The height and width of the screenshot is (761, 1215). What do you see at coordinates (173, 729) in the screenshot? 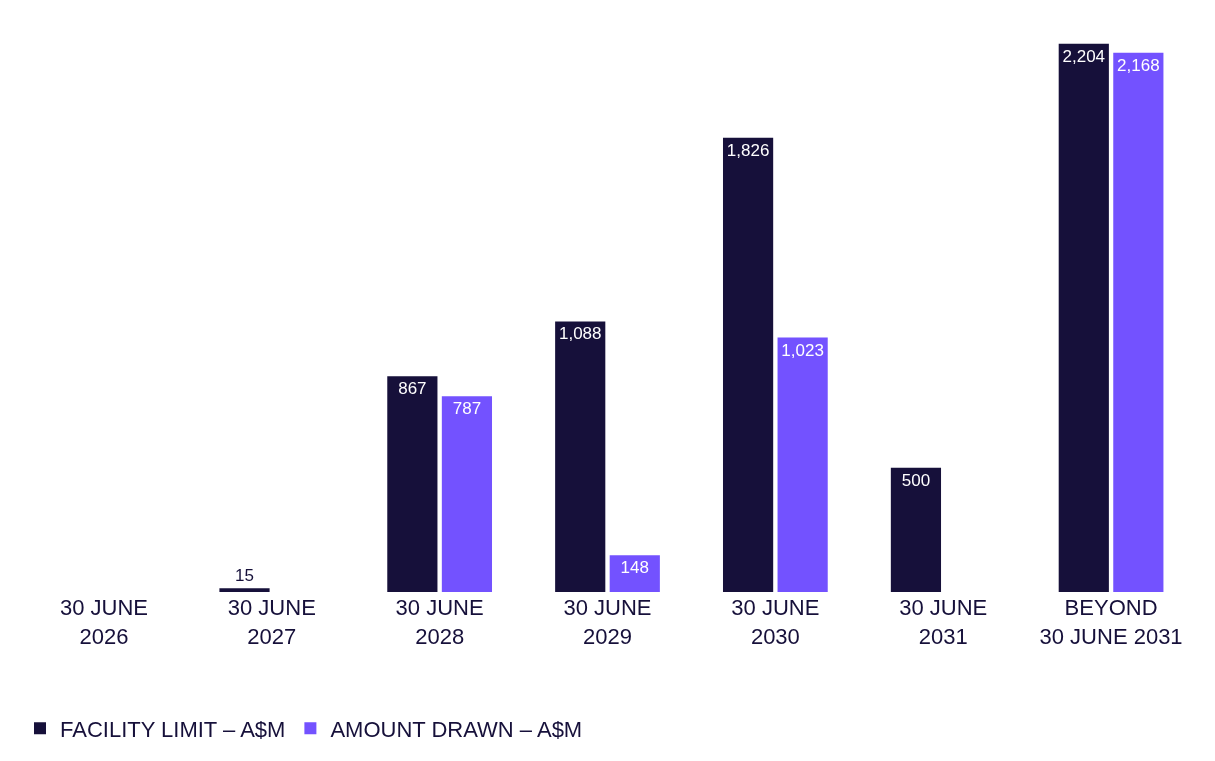
I see `legend-label: FACILITY LIMIT – A$M` at bounding box center [173, 729].